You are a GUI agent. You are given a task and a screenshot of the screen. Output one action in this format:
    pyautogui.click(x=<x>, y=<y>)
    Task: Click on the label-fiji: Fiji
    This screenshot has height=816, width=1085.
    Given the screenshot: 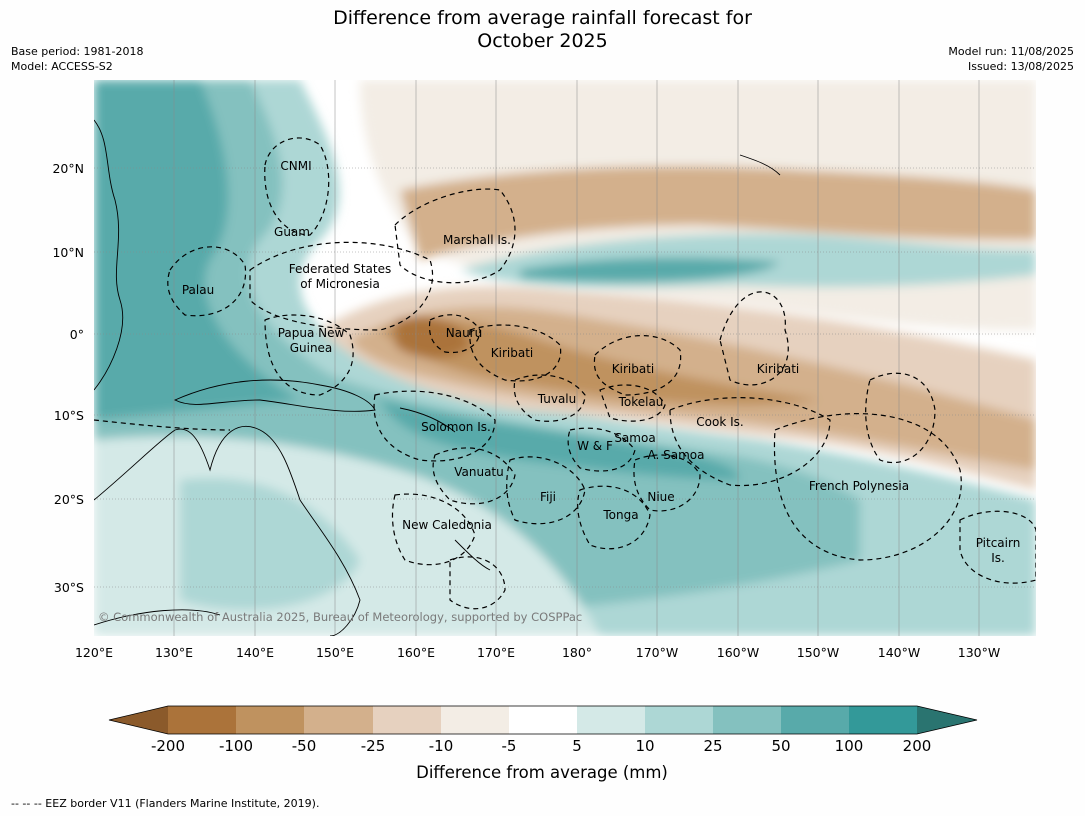 What is the action you would take?
    pyautogui.click(x=548, y=497)
    